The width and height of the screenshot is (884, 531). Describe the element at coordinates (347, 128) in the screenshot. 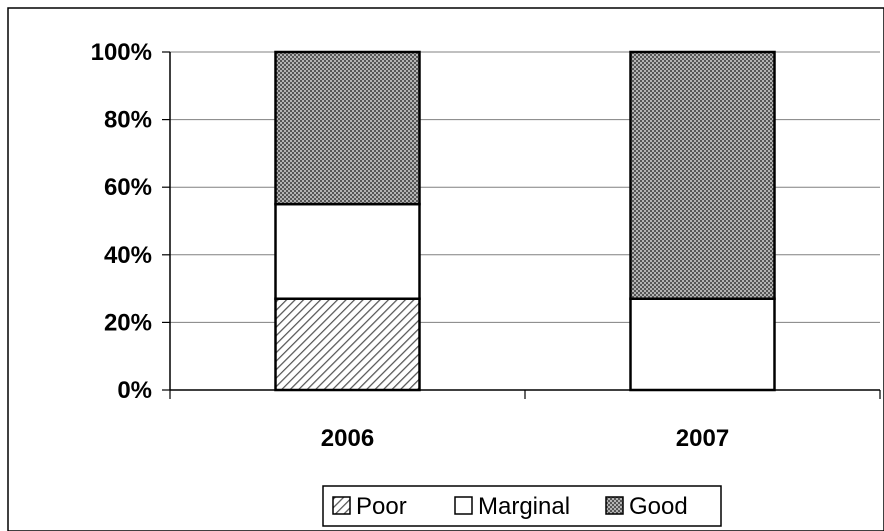

I see `bar-segment-good-2006` at that location.